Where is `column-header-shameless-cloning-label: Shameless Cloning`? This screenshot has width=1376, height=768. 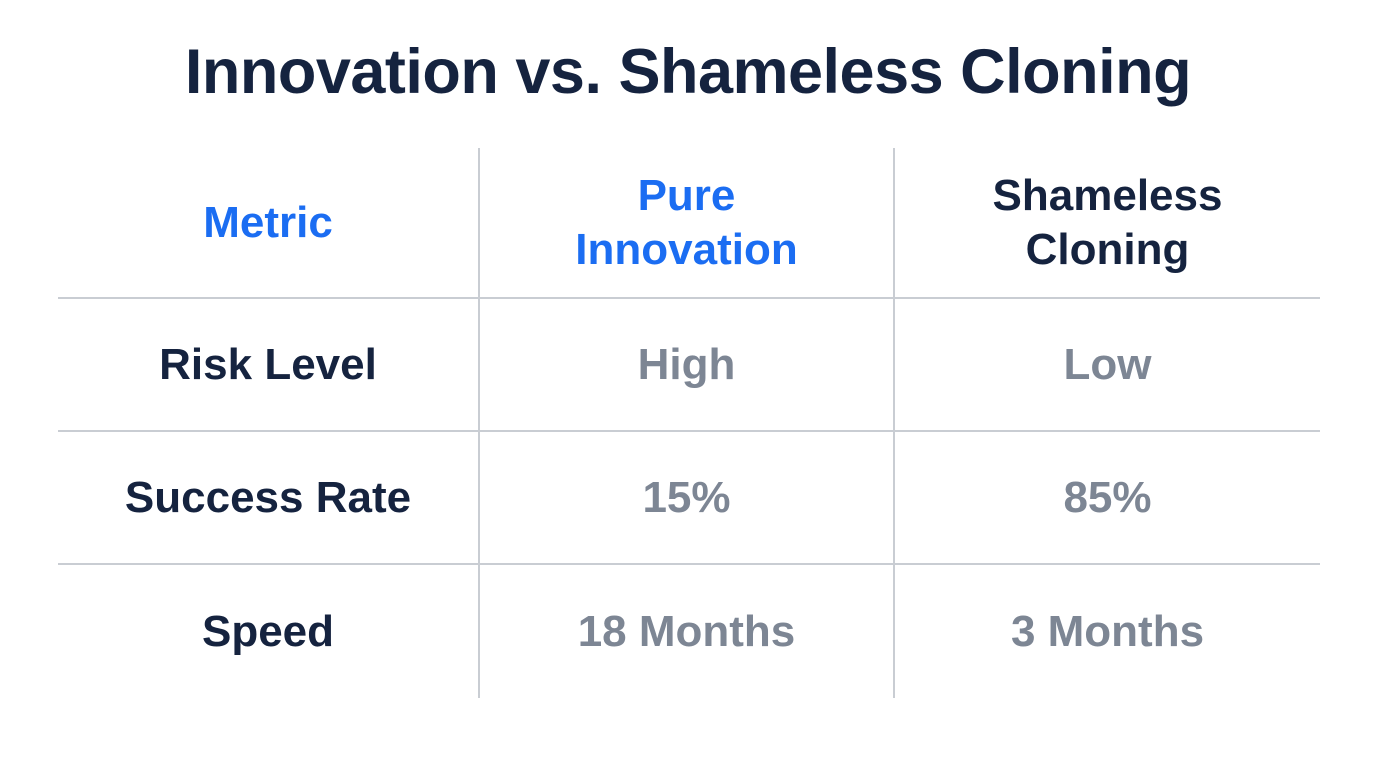
column-header-shameless-cloning-label: Shameless Cloning is located at coordinates (1107, 222).